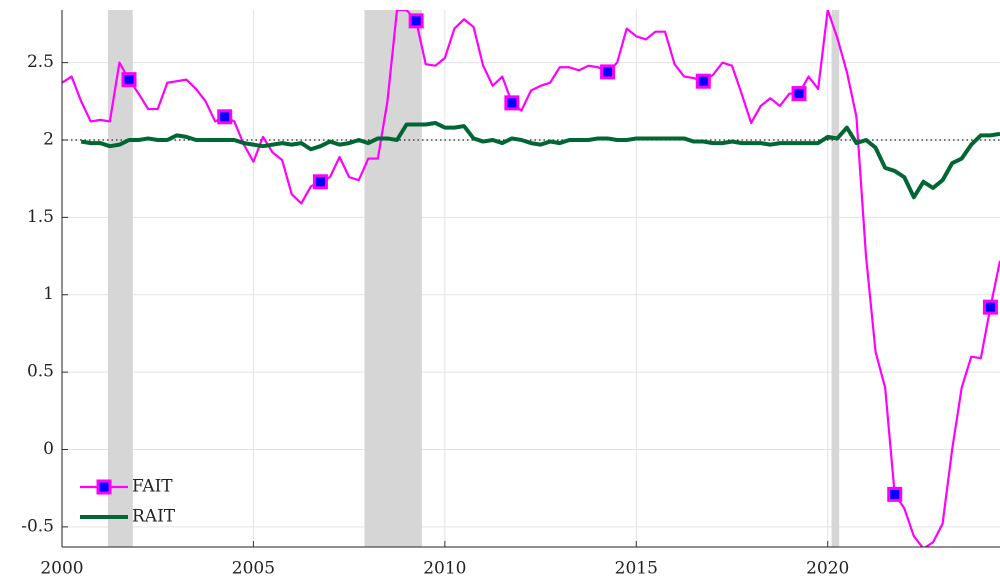 The image size is (1000, 587). I want to click on x-tick-label: 2000, so click(61, 569).